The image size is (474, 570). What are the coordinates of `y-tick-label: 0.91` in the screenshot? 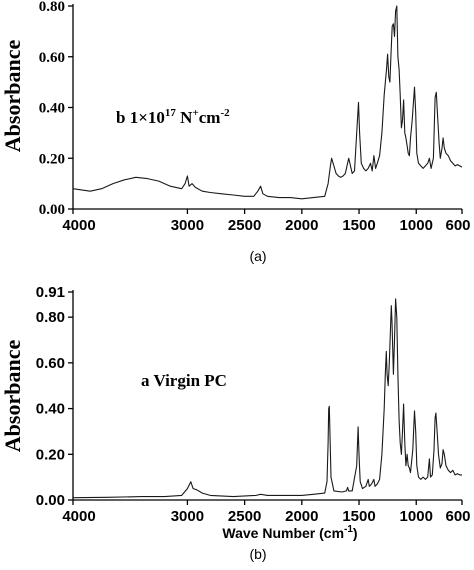 It's located at (50, 292).